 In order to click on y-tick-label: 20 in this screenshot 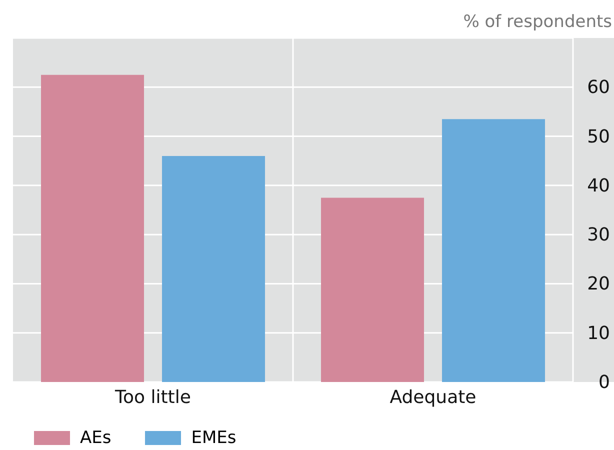, I will do `click(598, 284)`.